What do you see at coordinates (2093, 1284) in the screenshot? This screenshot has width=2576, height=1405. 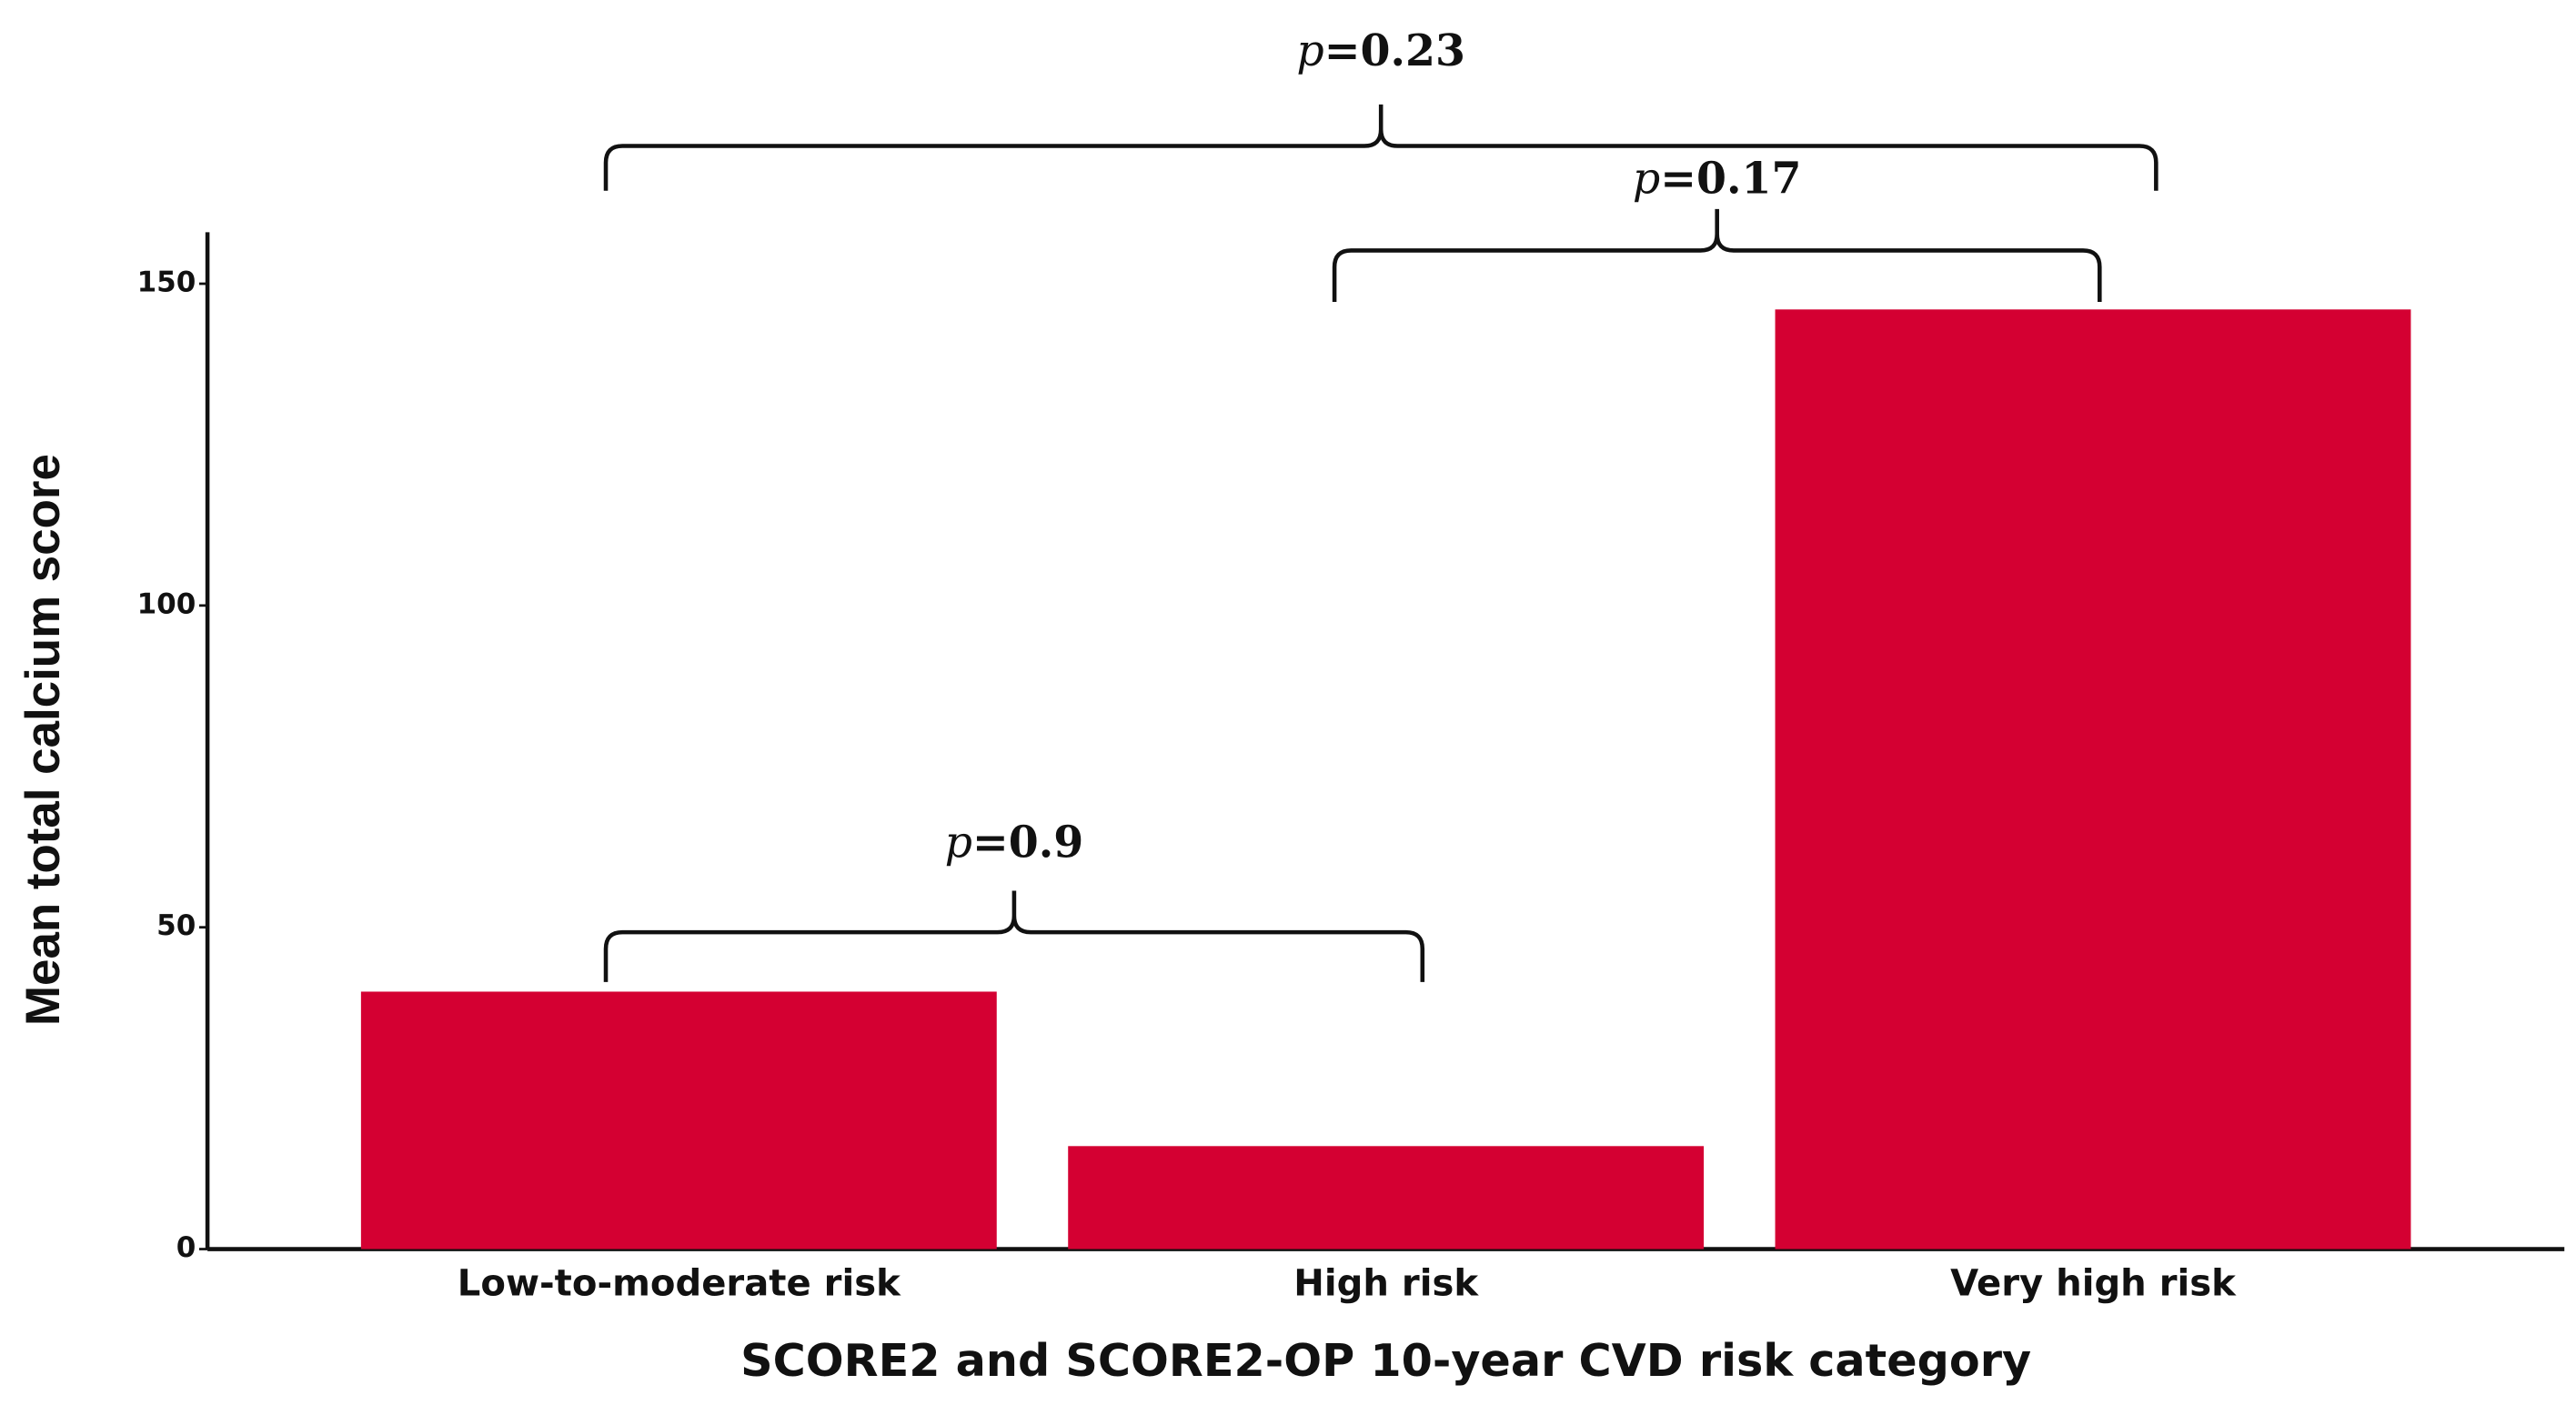 I see `x-tick-label: Very high risk` at bounding box center [2093, 1284].